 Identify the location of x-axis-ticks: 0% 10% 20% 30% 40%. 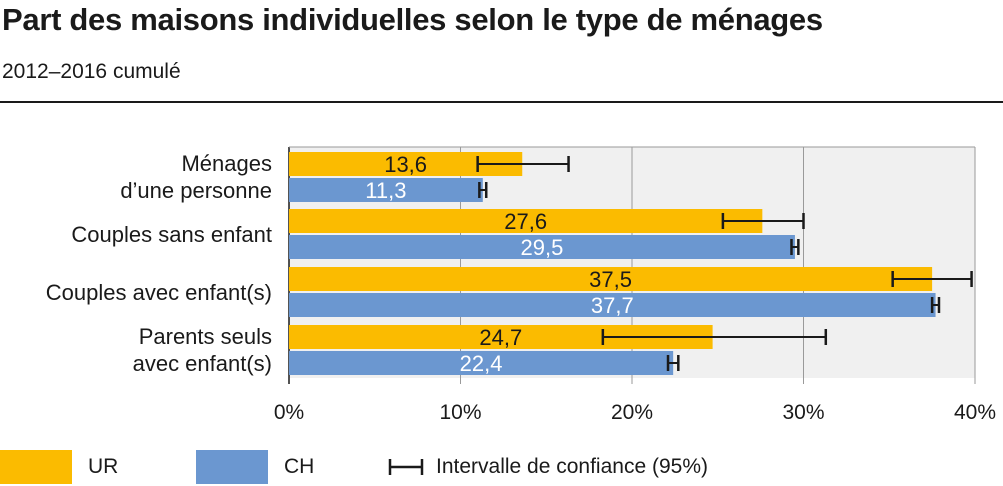
(635, 412).